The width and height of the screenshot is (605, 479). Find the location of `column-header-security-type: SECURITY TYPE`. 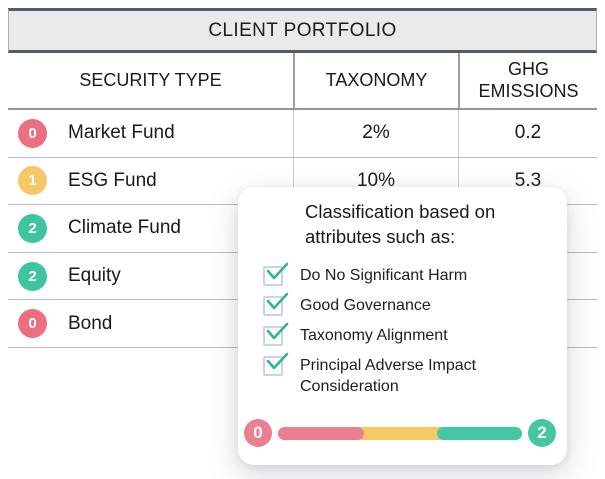

column-header-security-type: SECURITY TYPE is located at coordinates (150, 79).